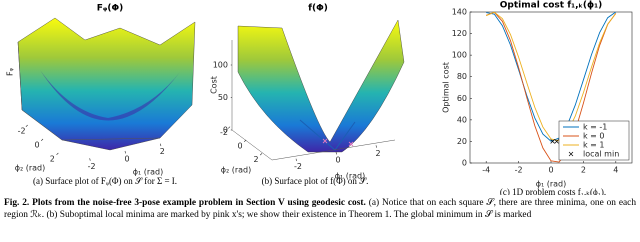  I want to click on chart-title: f(Φ), so click(318, 9).